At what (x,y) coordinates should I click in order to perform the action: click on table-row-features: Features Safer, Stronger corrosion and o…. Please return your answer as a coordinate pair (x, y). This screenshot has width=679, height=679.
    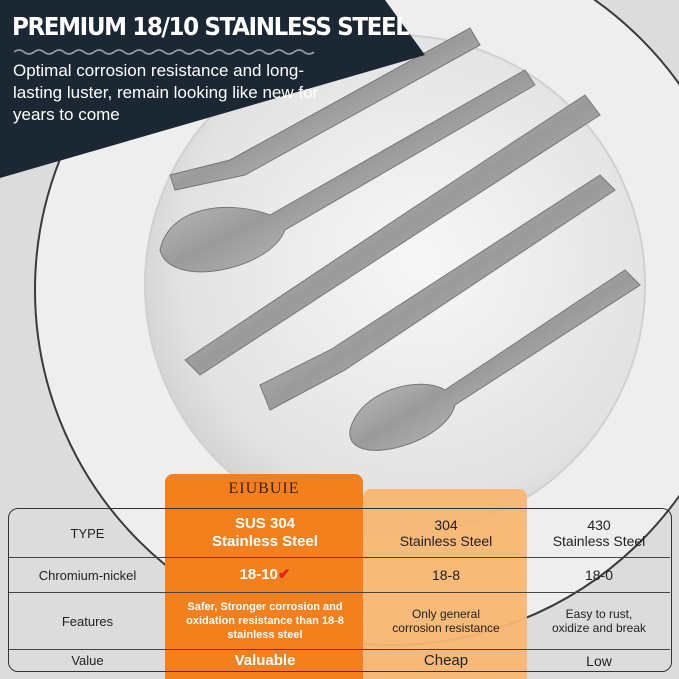
    Looking at the image, I should click on (339, 621).